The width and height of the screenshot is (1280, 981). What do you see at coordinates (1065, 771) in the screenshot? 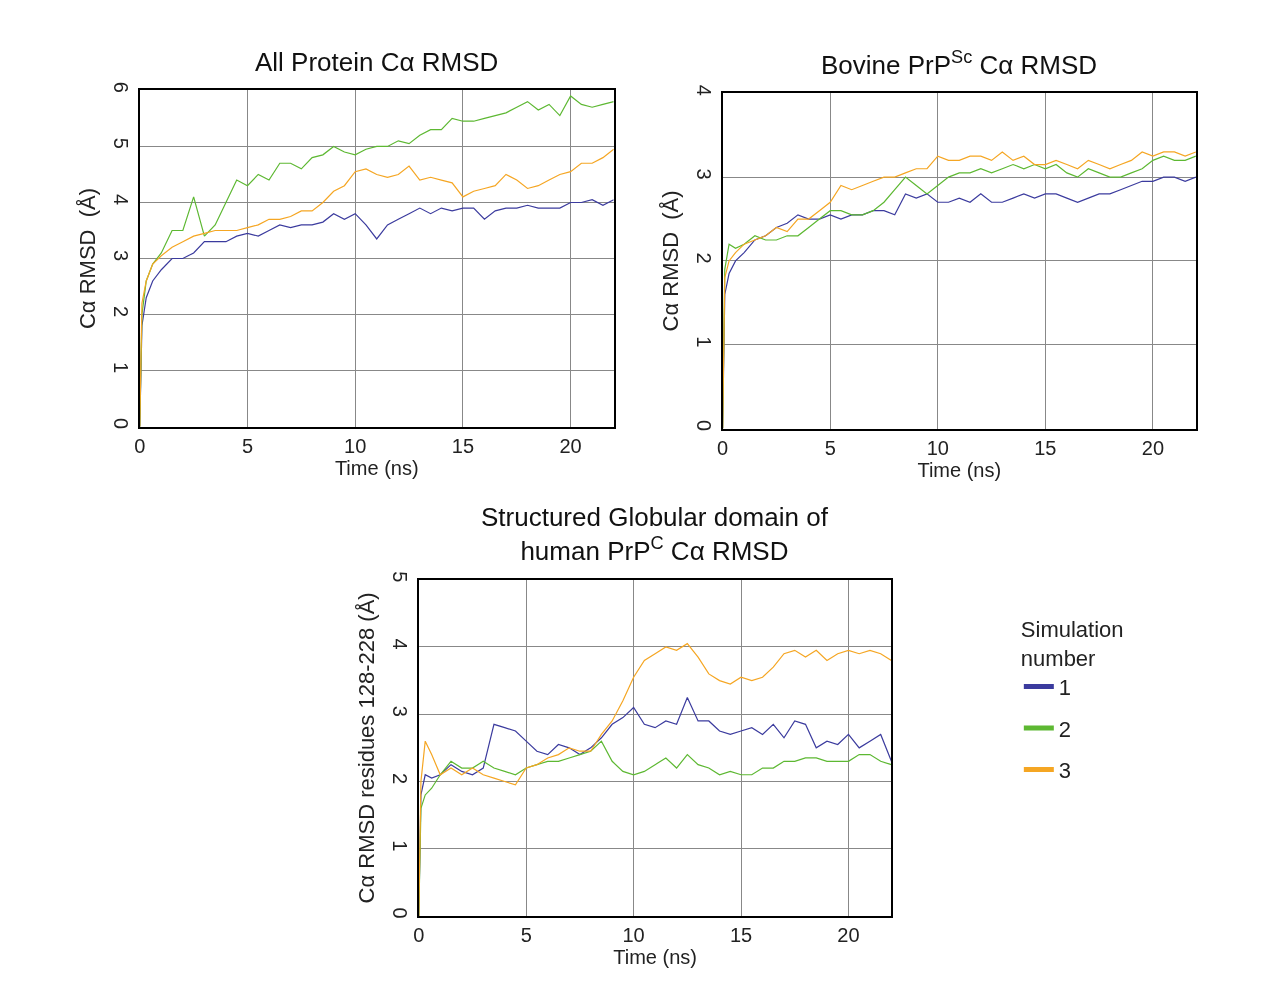
I see `legend-label: 3` at bounding box center [1065, 771].